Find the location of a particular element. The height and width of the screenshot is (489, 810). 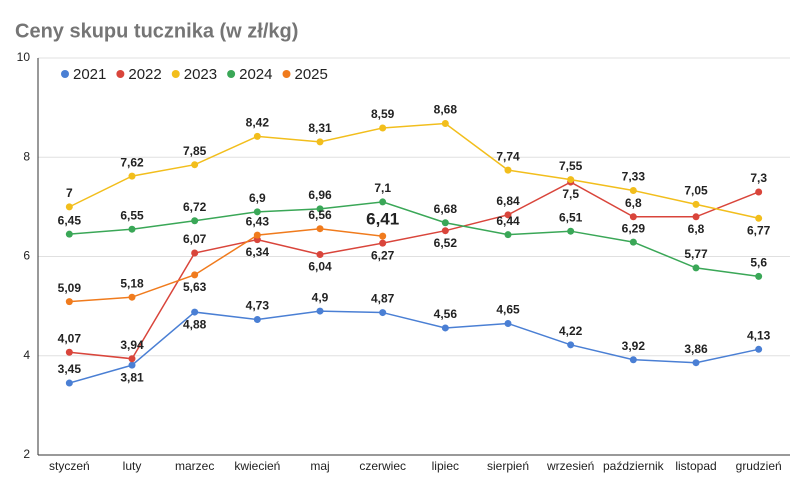

data-label: 3,92 is located at coordinates (634, 346).